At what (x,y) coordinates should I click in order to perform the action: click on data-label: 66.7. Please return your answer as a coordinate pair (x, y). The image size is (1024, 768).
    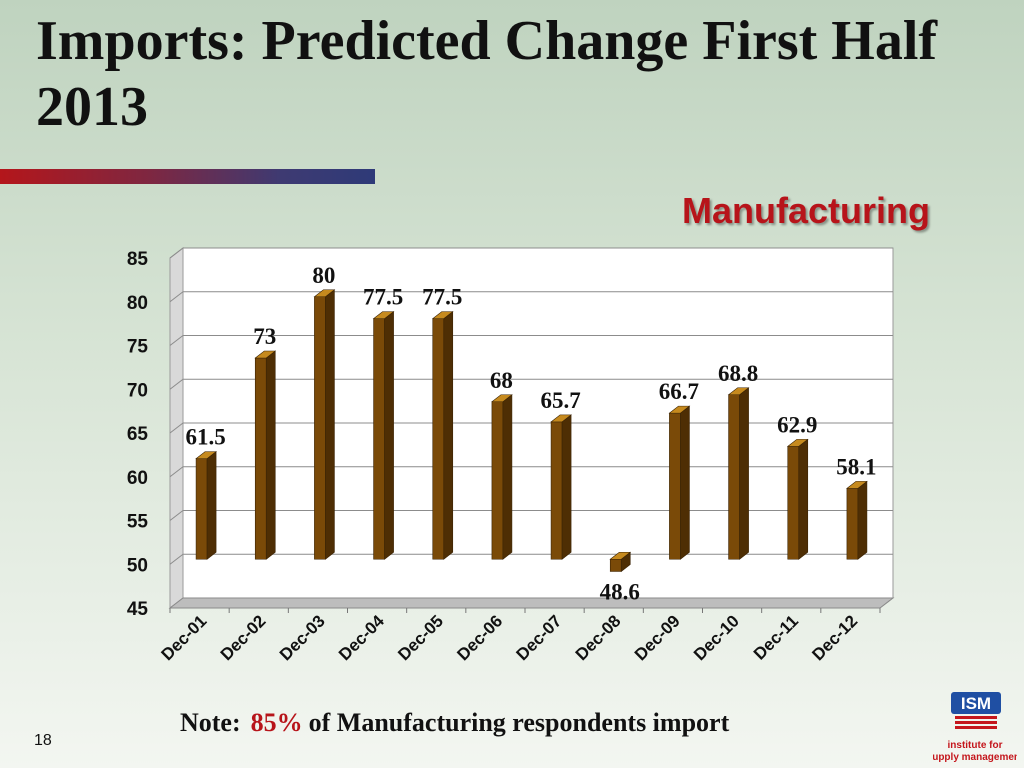
    Looking at the image, I should click on (679, 391).